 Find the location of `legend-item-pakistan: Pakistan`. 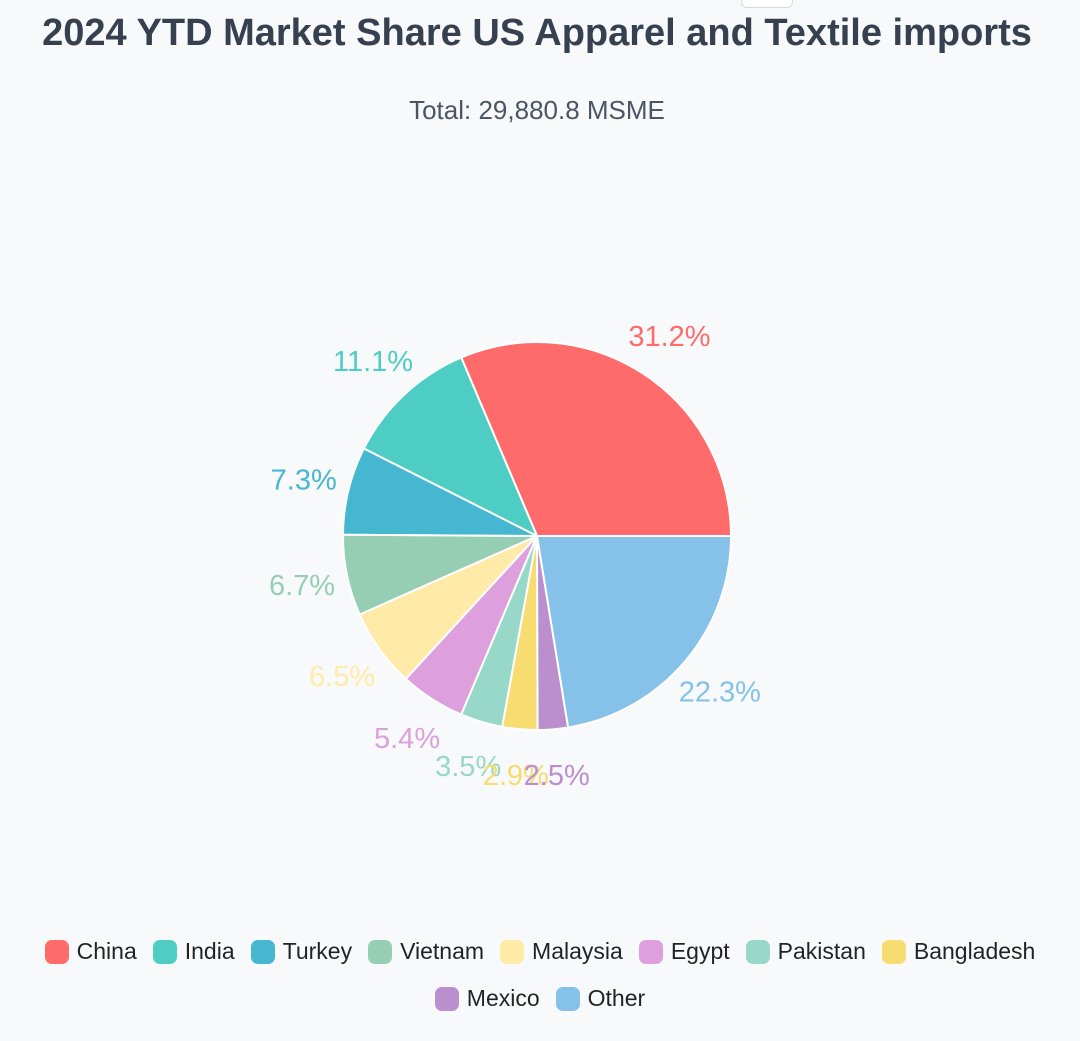

legend-item-pakistan: Pakistan is located at coordinates (805, 951).